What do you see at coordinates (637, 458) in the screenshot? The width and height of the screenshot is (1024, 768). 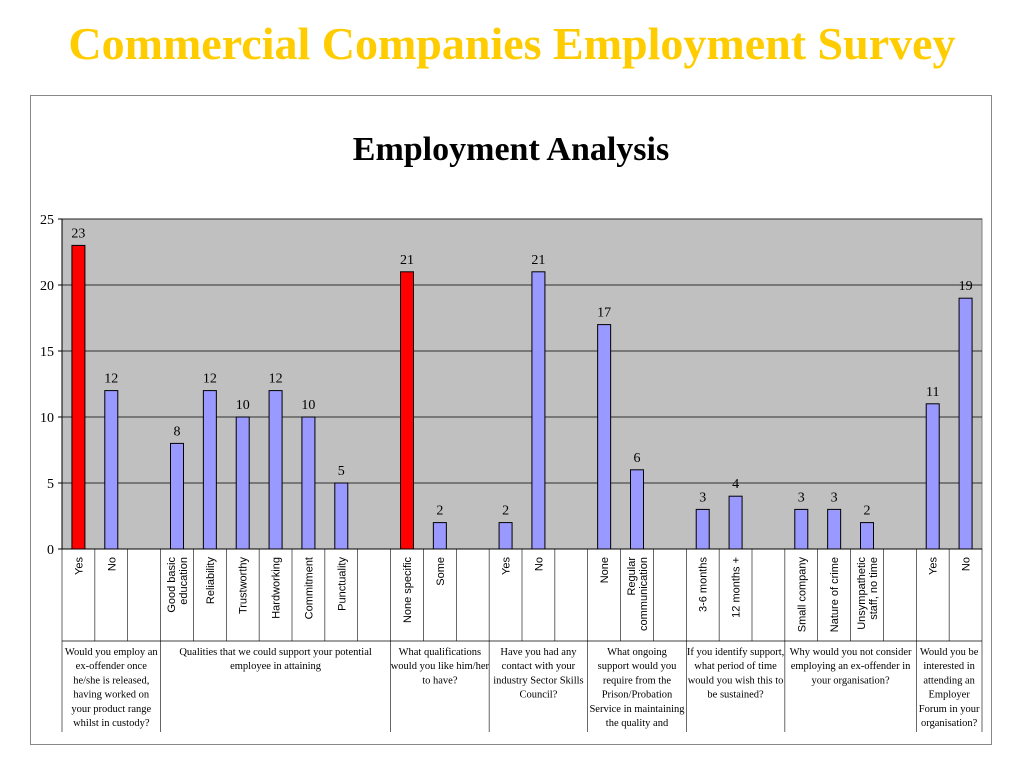 I see `data-label: 6` at bounding box center [637, 458].